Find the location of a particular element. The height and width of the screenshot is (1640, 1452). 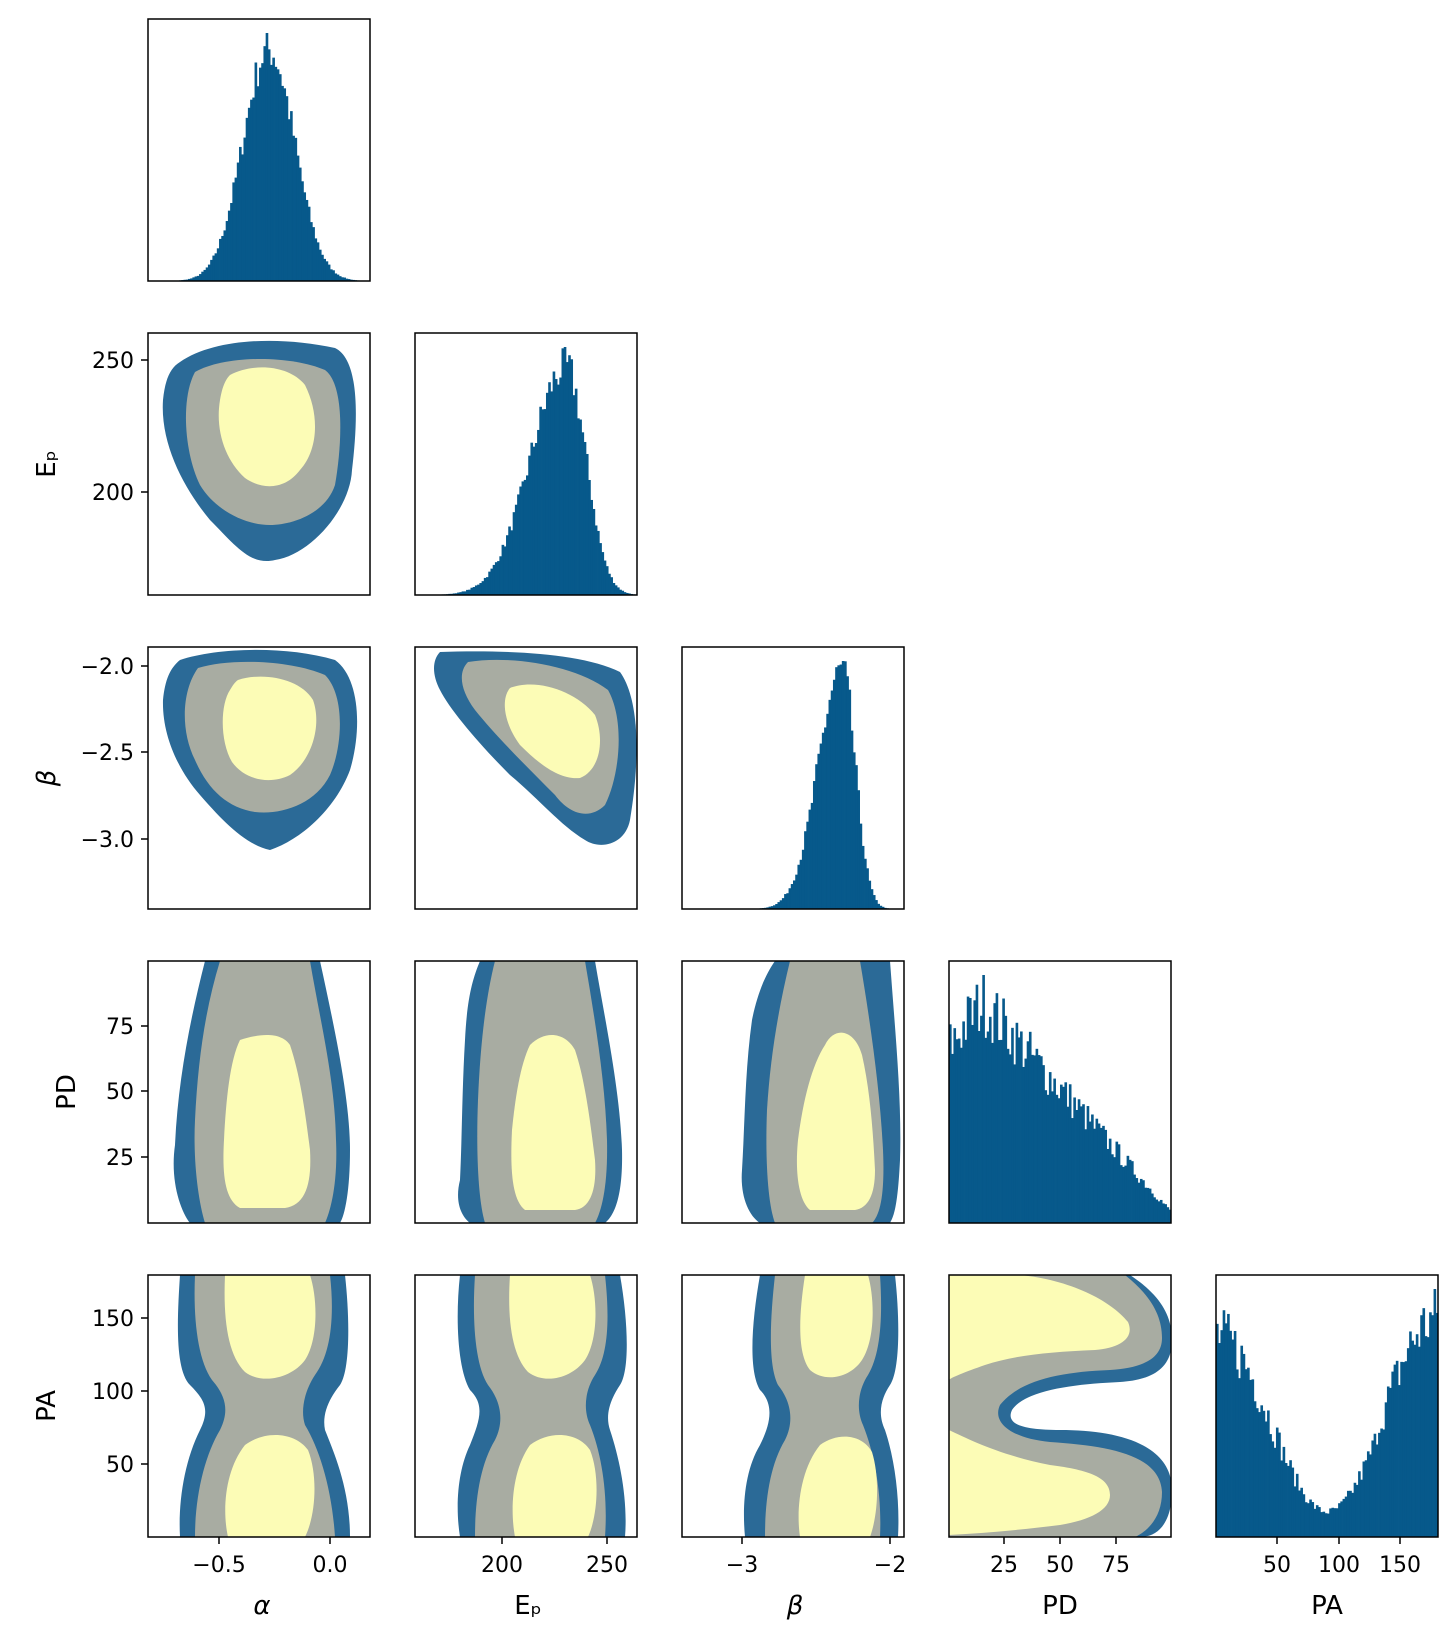

x-tick-label: 100 is located at coordinates (1339, 1565).